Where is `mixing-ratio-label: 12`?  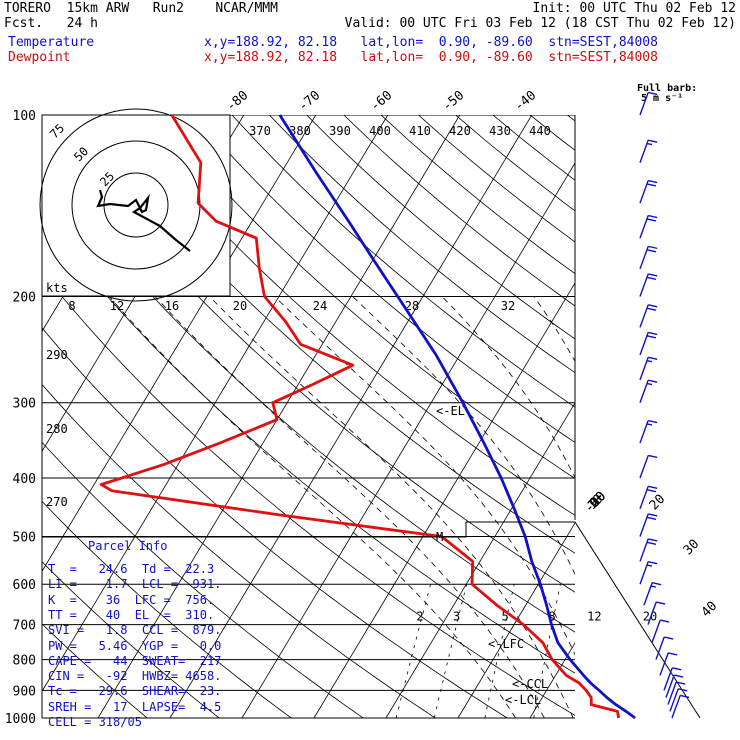 mixing-ratio-label: 12 is located at coordinates (594, 617).